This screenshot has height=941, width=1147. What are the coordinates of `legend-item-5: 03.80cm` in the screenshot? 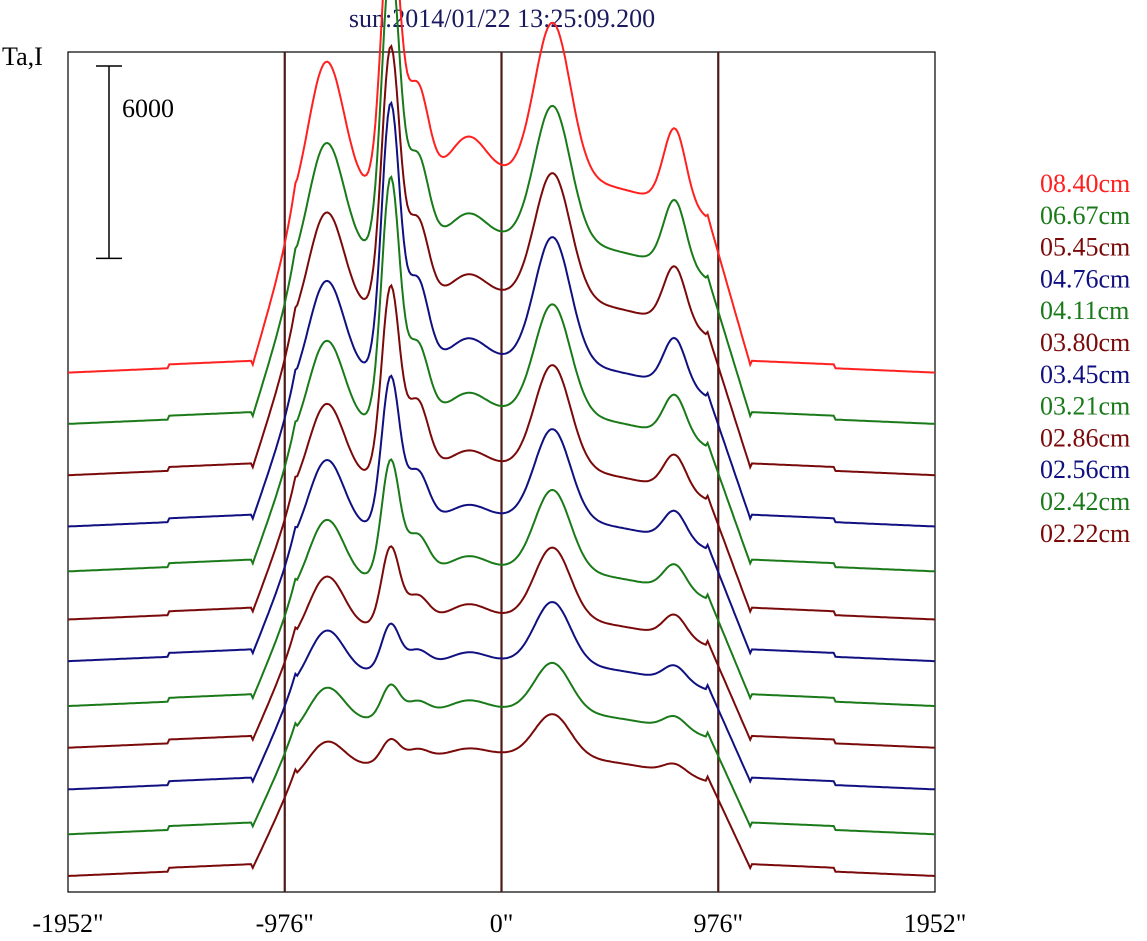 It's located at (1085, 342).